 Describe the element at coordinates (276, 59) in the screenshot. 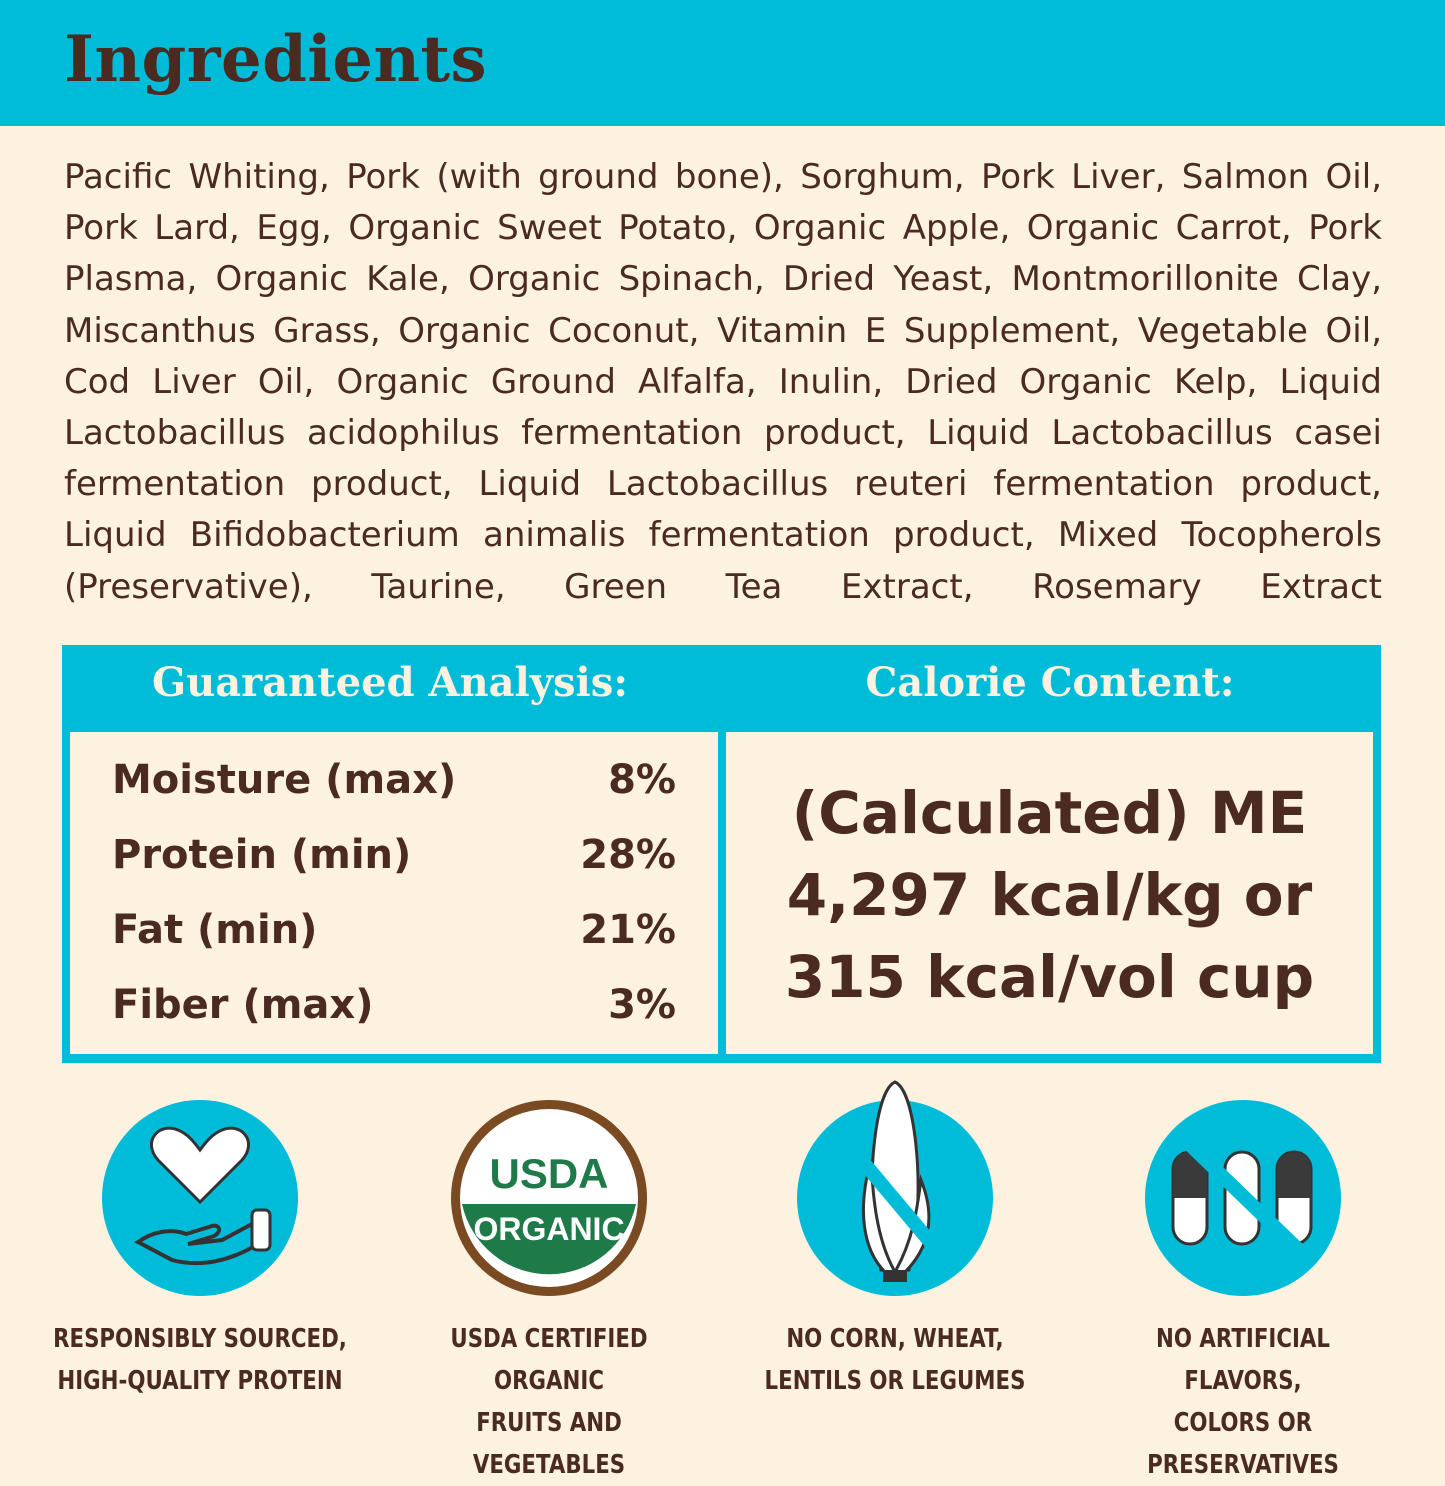

I see `page-title: Ingredients` at that location.